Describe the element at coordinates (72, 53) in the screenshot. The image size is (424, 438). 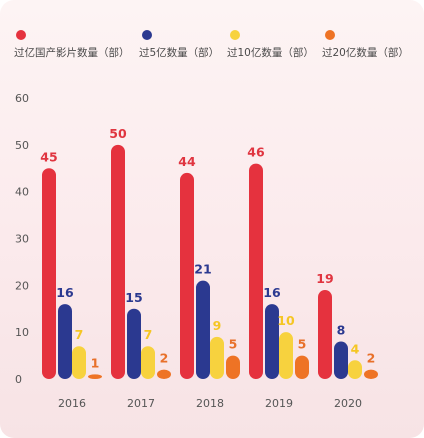
I see `legend-label: 过亿国产影片数量（部）` at that location.